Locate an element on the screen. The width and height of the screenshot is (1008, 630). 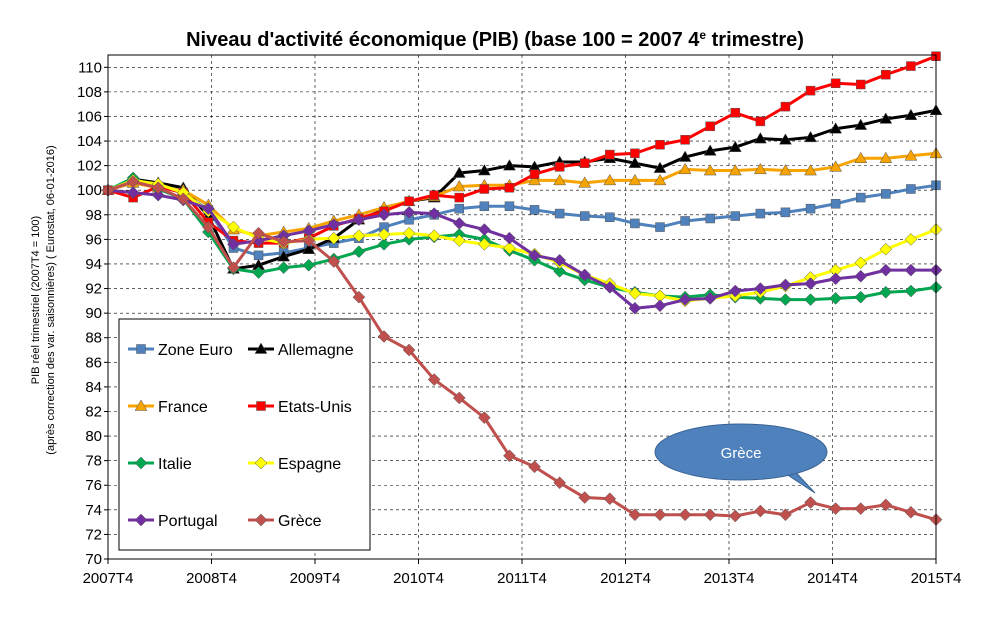
y-tick-label: 84 is located at coordinates (93, 387).